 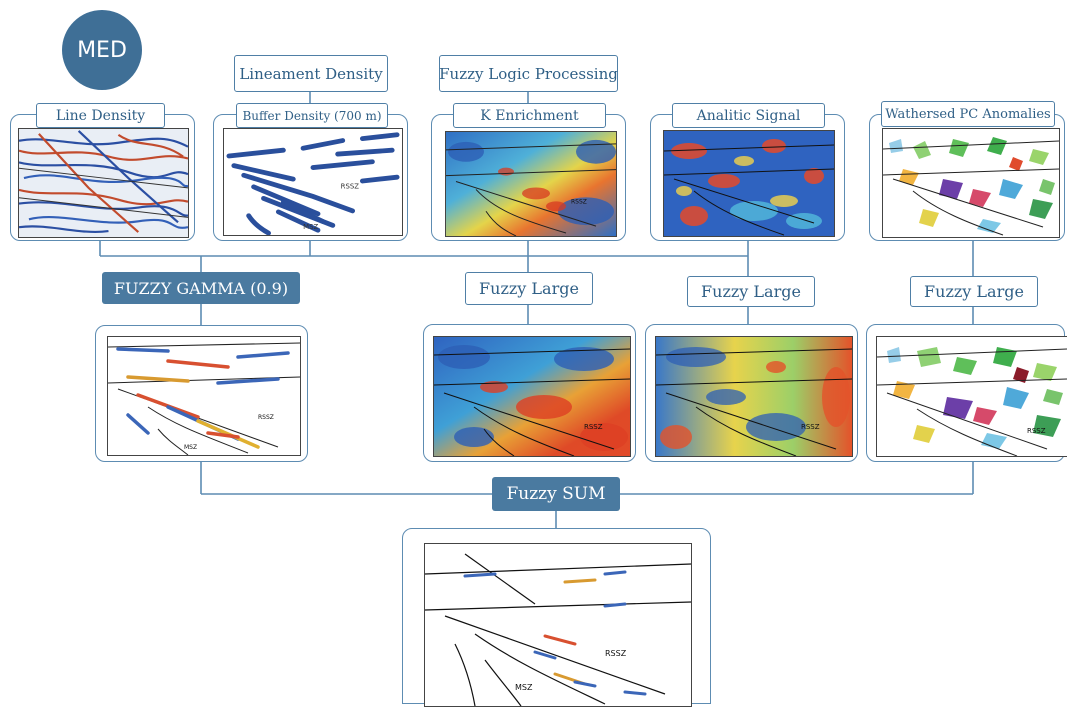 I want to click on line-density-label: Line Density, so click(x=100, y=115).